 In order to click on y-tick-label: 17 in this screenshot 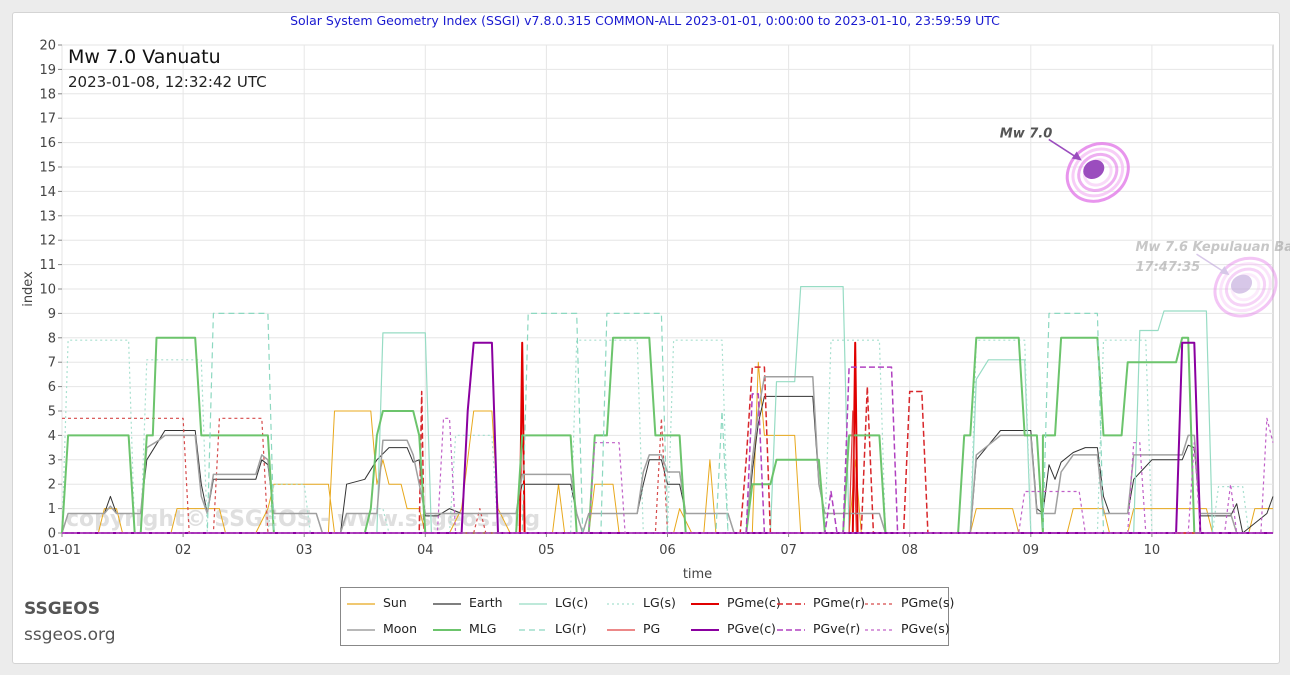, I will do `click(47, 119)`.